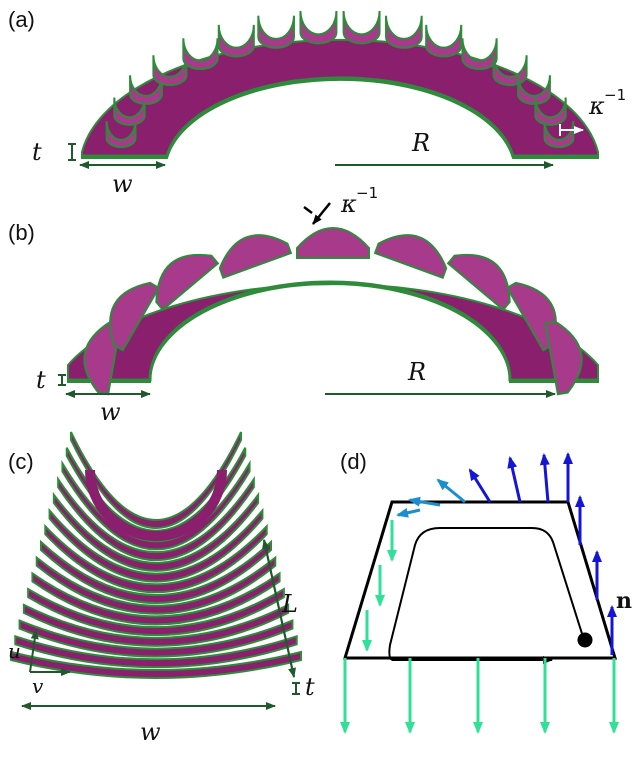  What do you see at coordinates (615, 95) in the screenshot?
I see `panel-a-kappa-exp: −1` at bounding box center [615, 95].